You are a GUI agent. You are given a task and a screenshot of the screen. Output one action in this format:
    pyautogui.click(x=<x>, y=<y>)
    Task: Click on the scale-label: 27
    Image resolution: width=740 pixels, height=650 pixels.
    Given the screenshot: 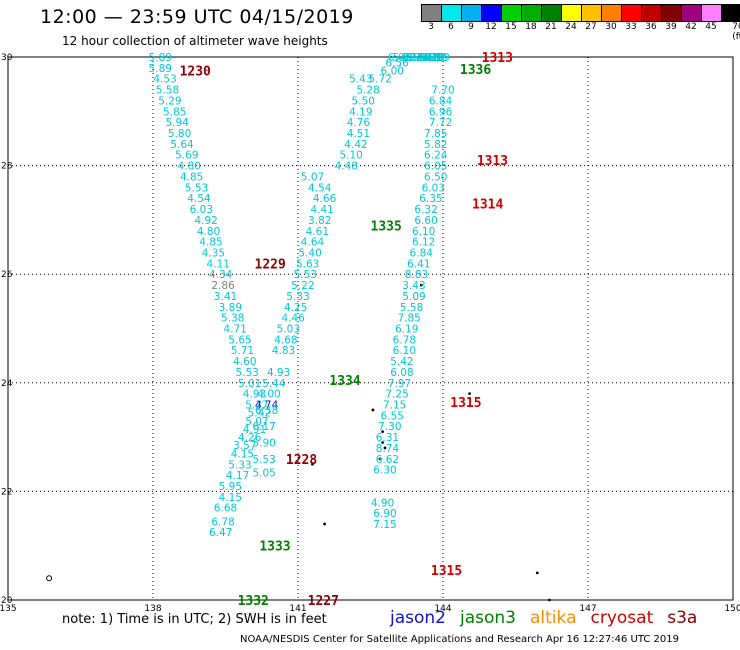 What is the action you would take?
    pyautogui.click(x=591, y=27)
    